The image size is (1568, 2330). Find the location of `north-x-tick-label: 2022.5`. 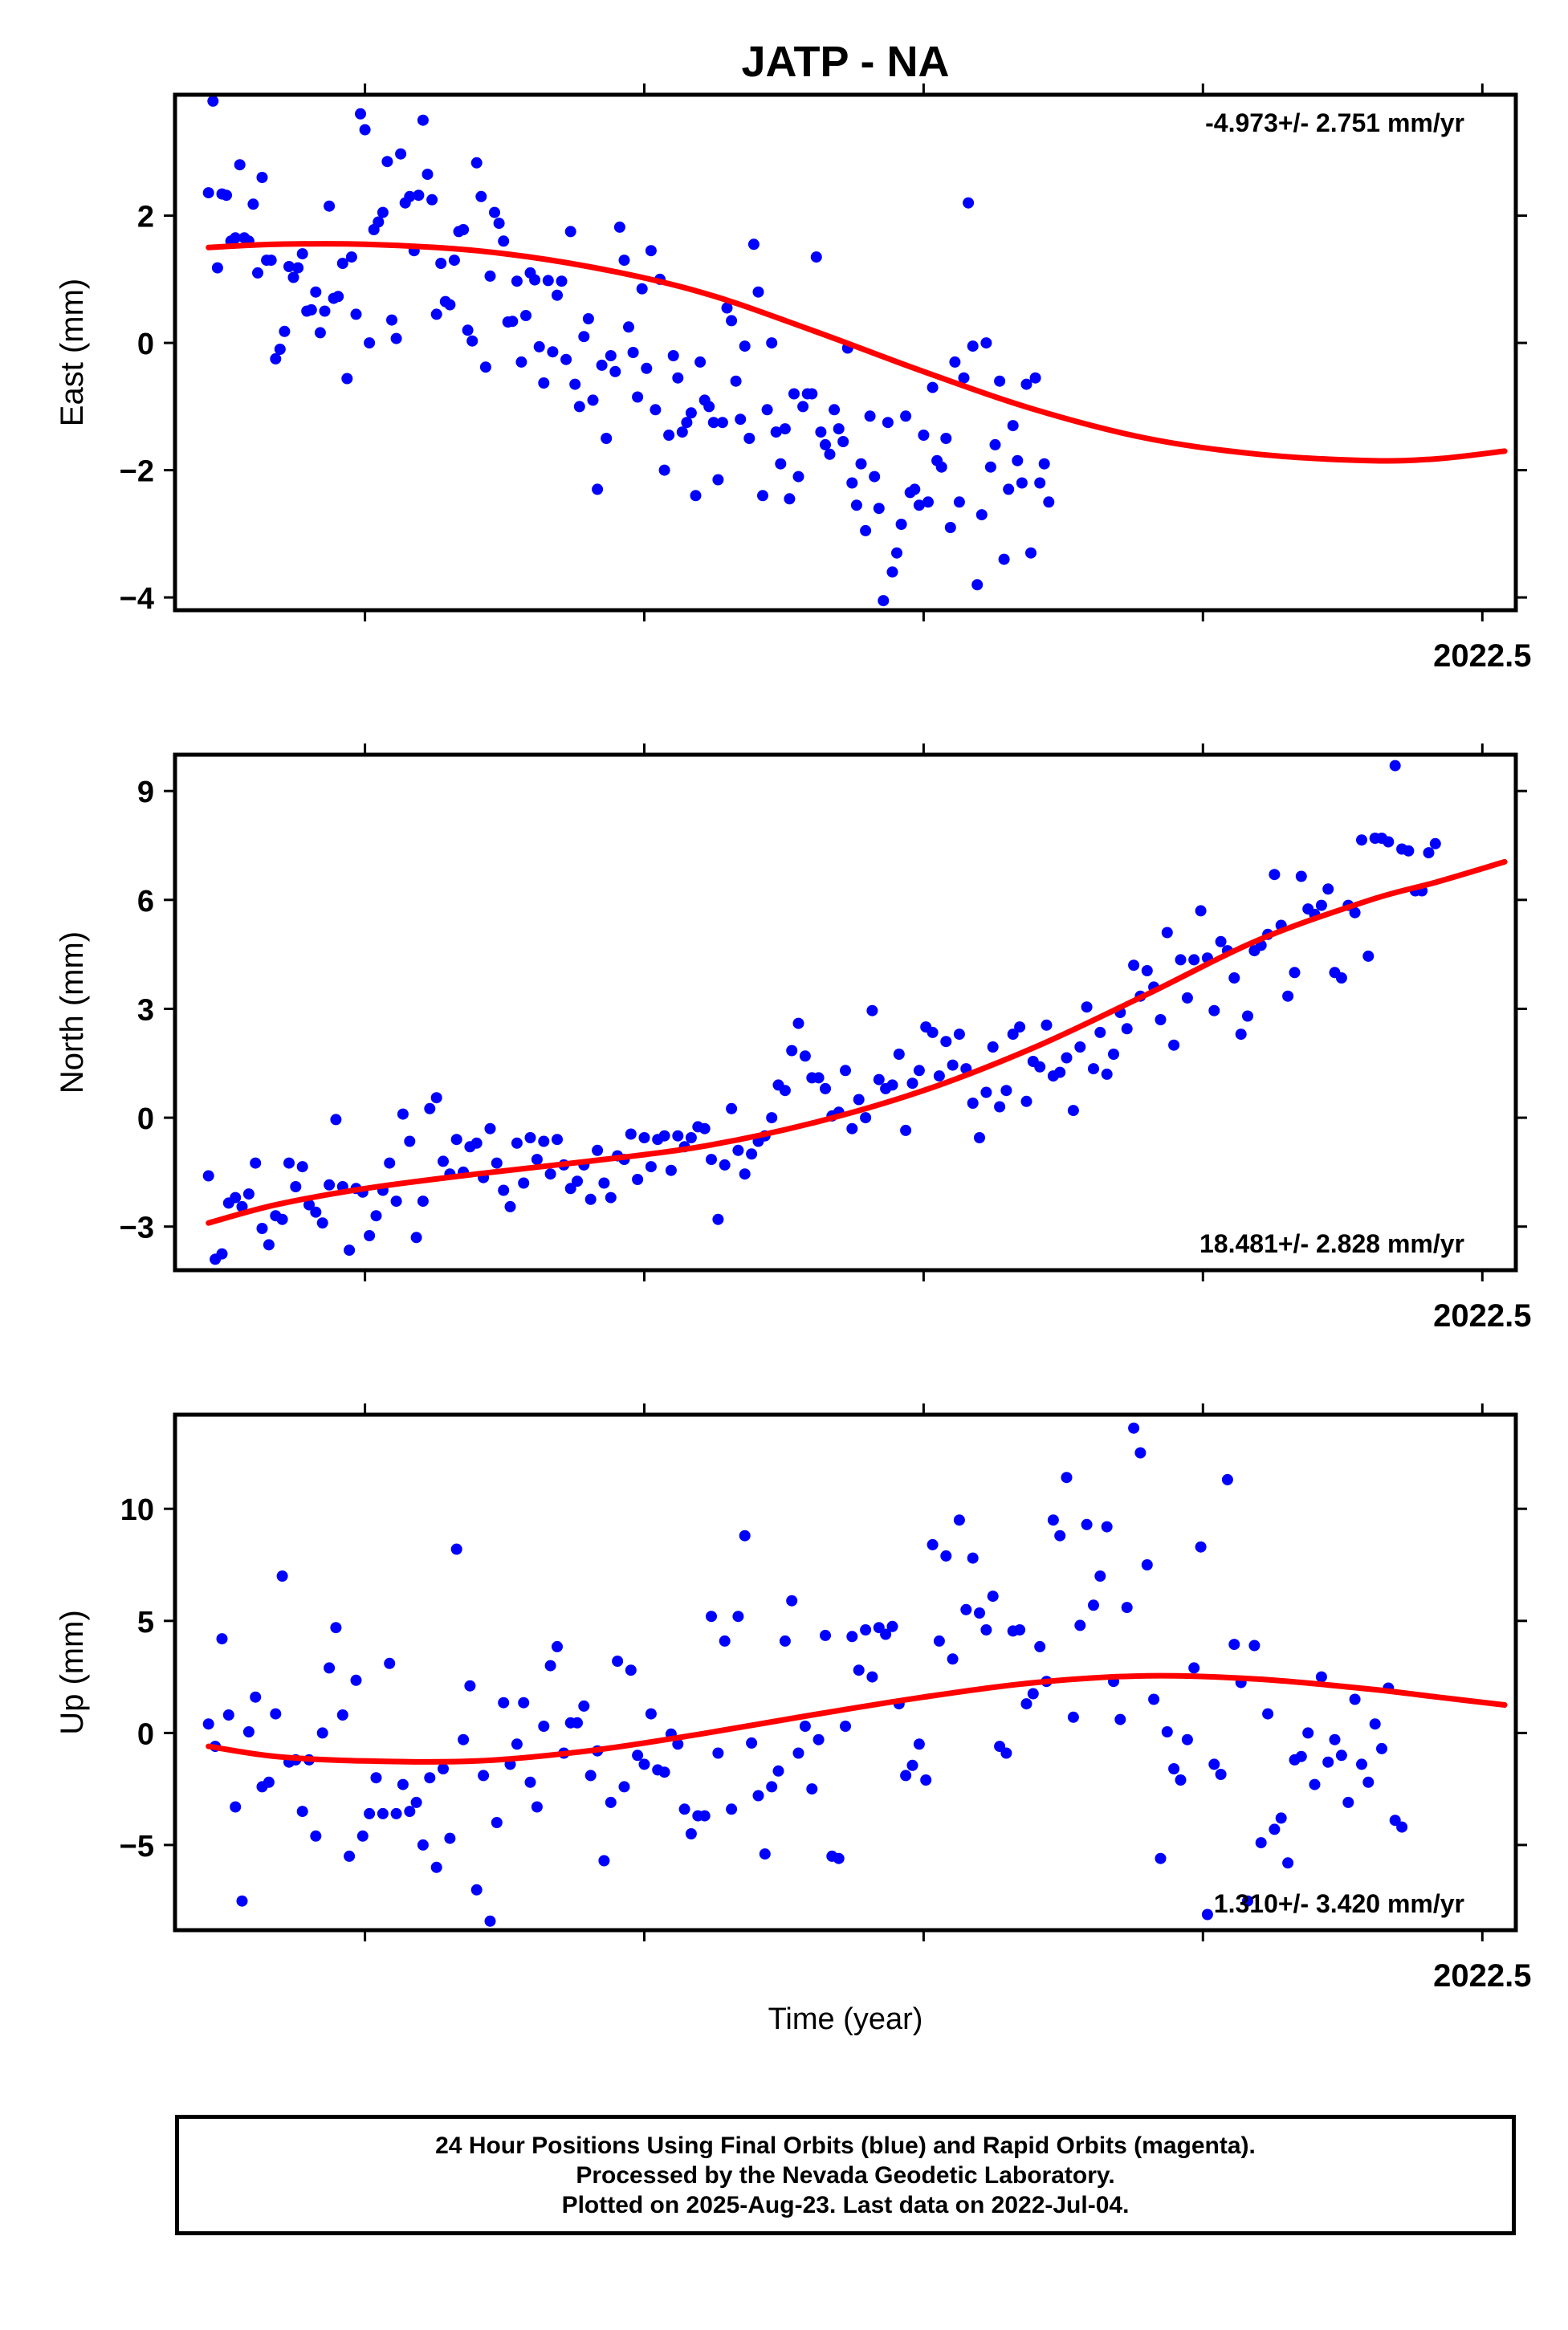

north-x-tick-label: 2022.5 is located at coordinates (1482, 1316).